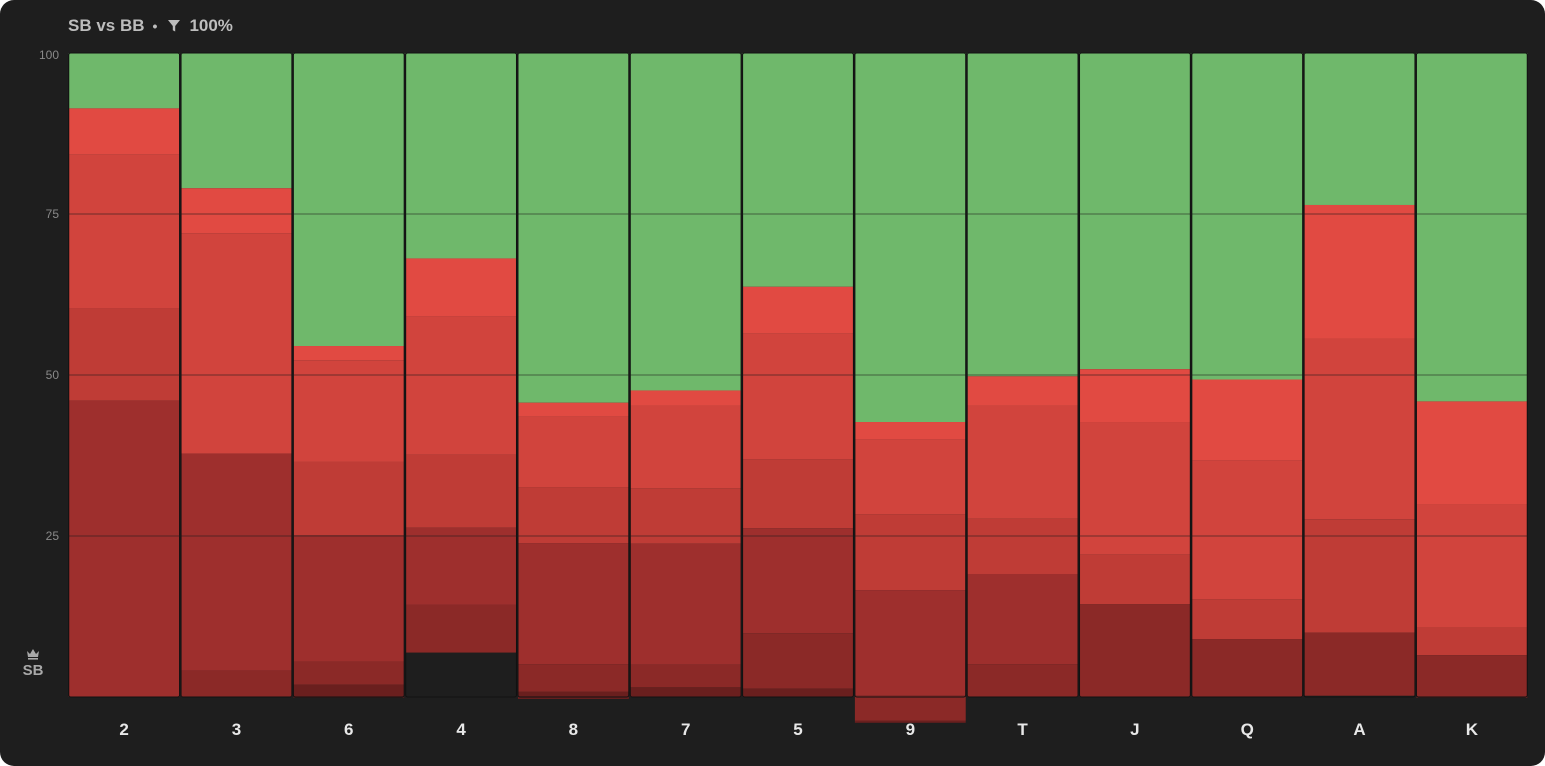 The width and height of the screenshot is (1545, 766). I want to click on y-tick-label: 50, so click(53, 375).